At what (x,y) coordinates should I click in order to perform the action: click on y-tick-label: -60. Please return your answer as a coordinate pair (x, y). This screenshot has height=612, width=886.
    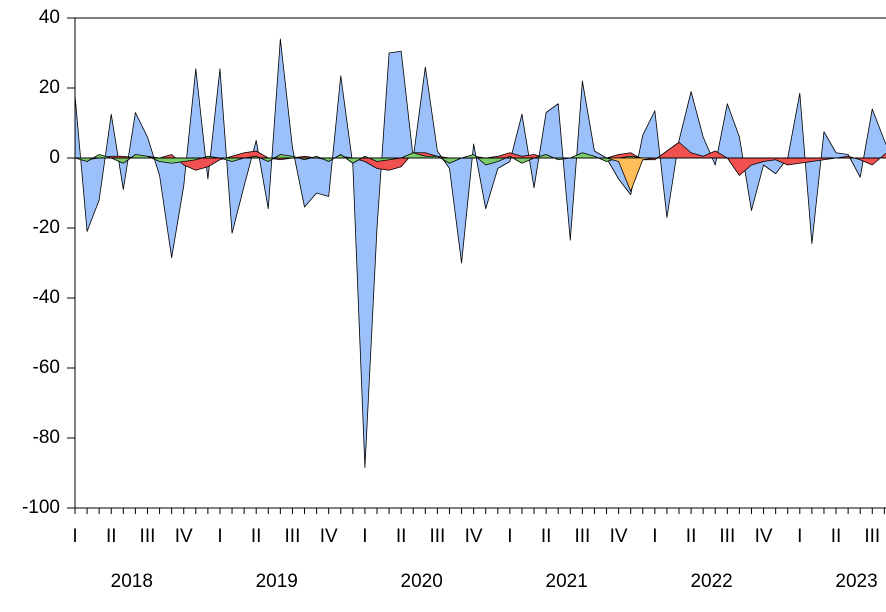
    Looking at the image, I should click on (46, 367).